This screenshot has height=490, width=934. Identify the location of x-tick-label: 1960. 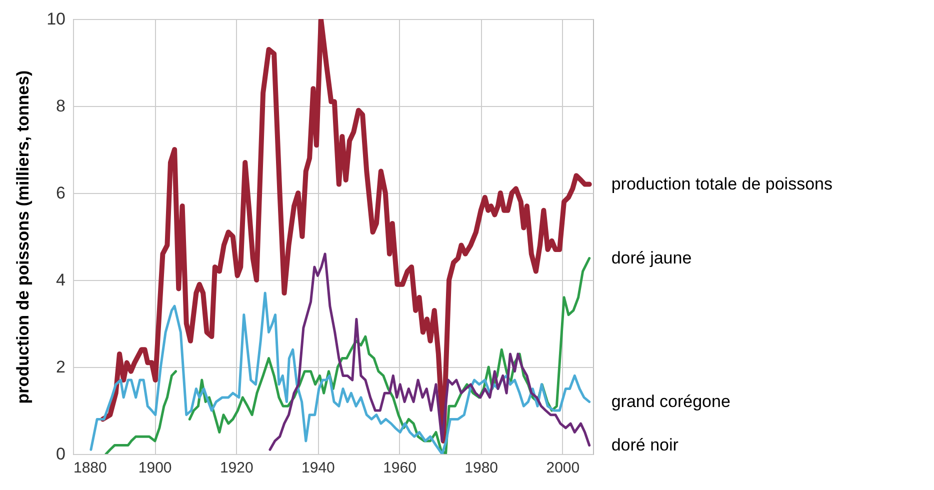
(399, 468).